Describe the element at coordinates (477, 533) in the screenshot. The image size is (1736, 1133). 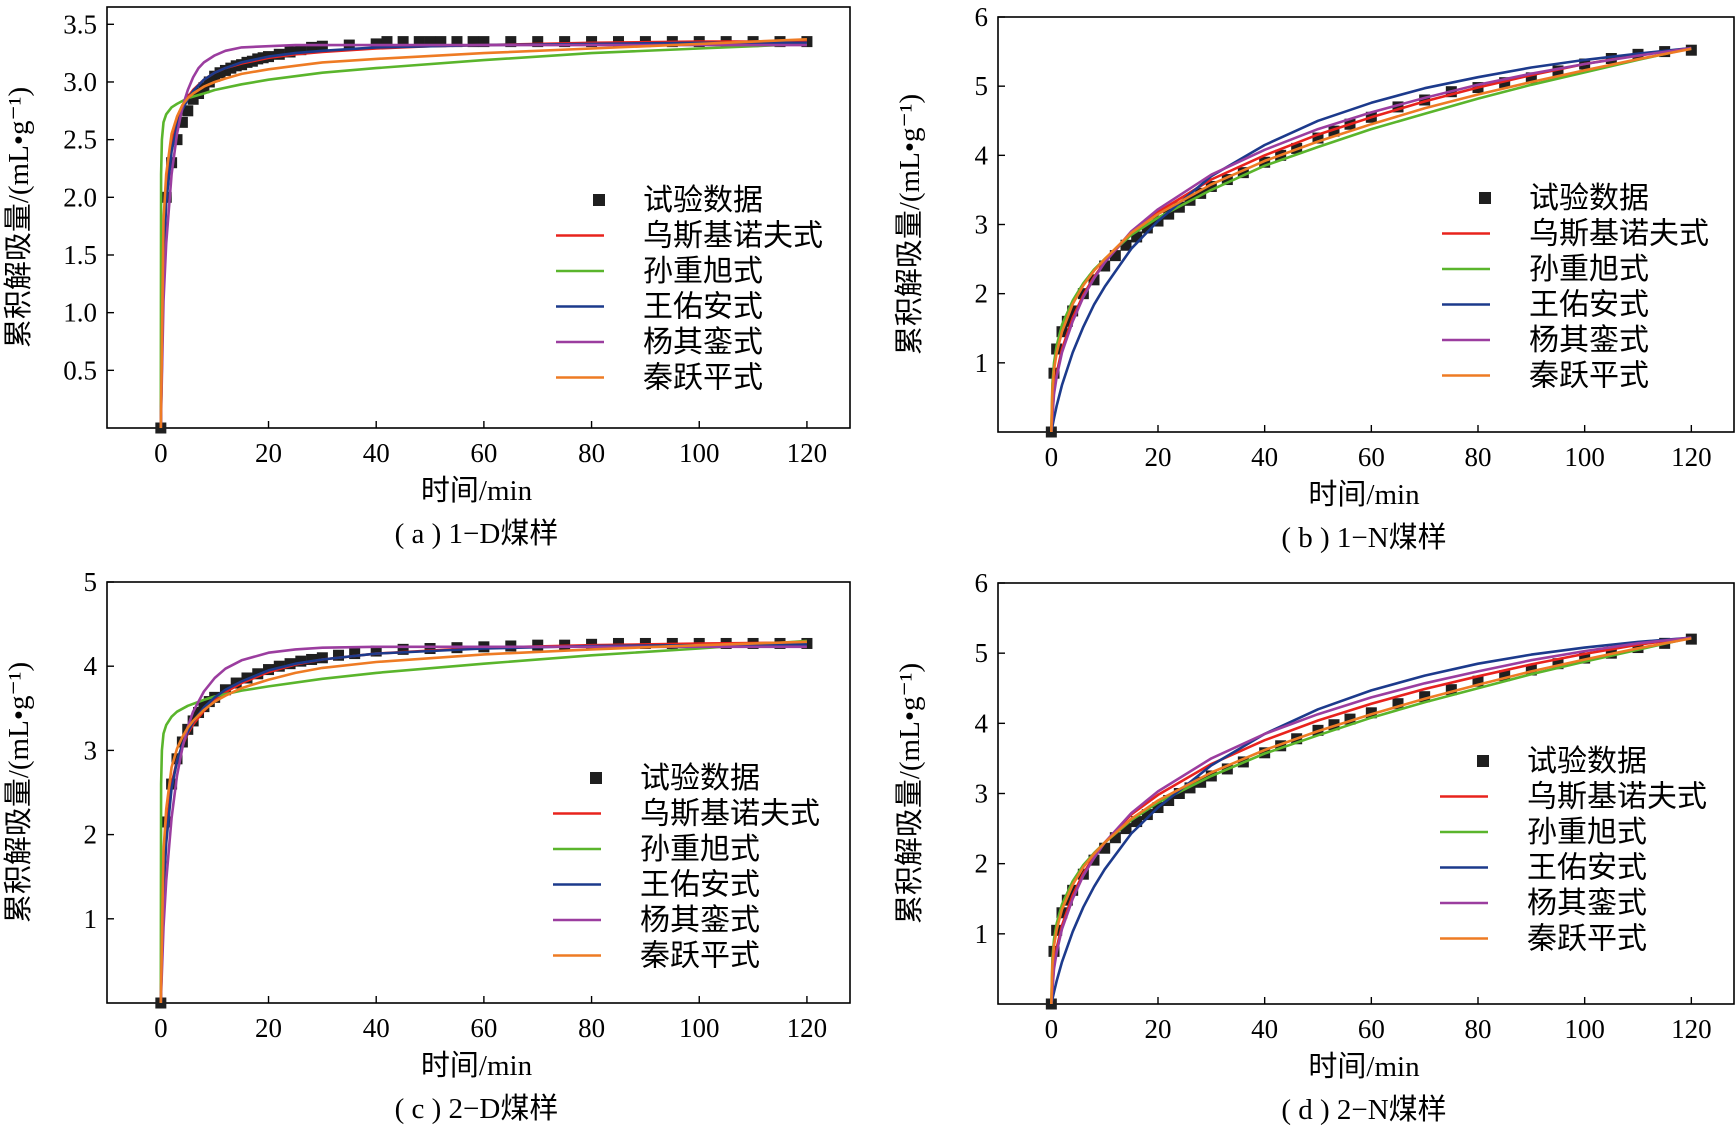
I see `panel-caption: ( a ) 1−D煤样` at that location.